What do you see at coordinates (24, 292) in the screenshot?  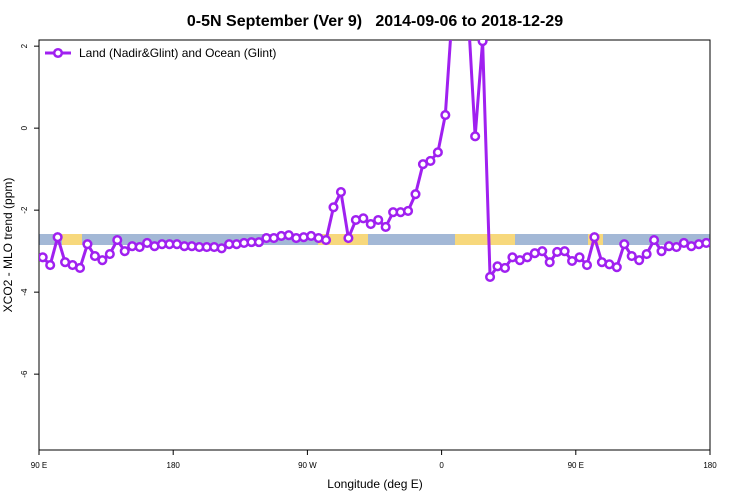 I see `y-tick-label: -4` at bounding box center [24, 292].